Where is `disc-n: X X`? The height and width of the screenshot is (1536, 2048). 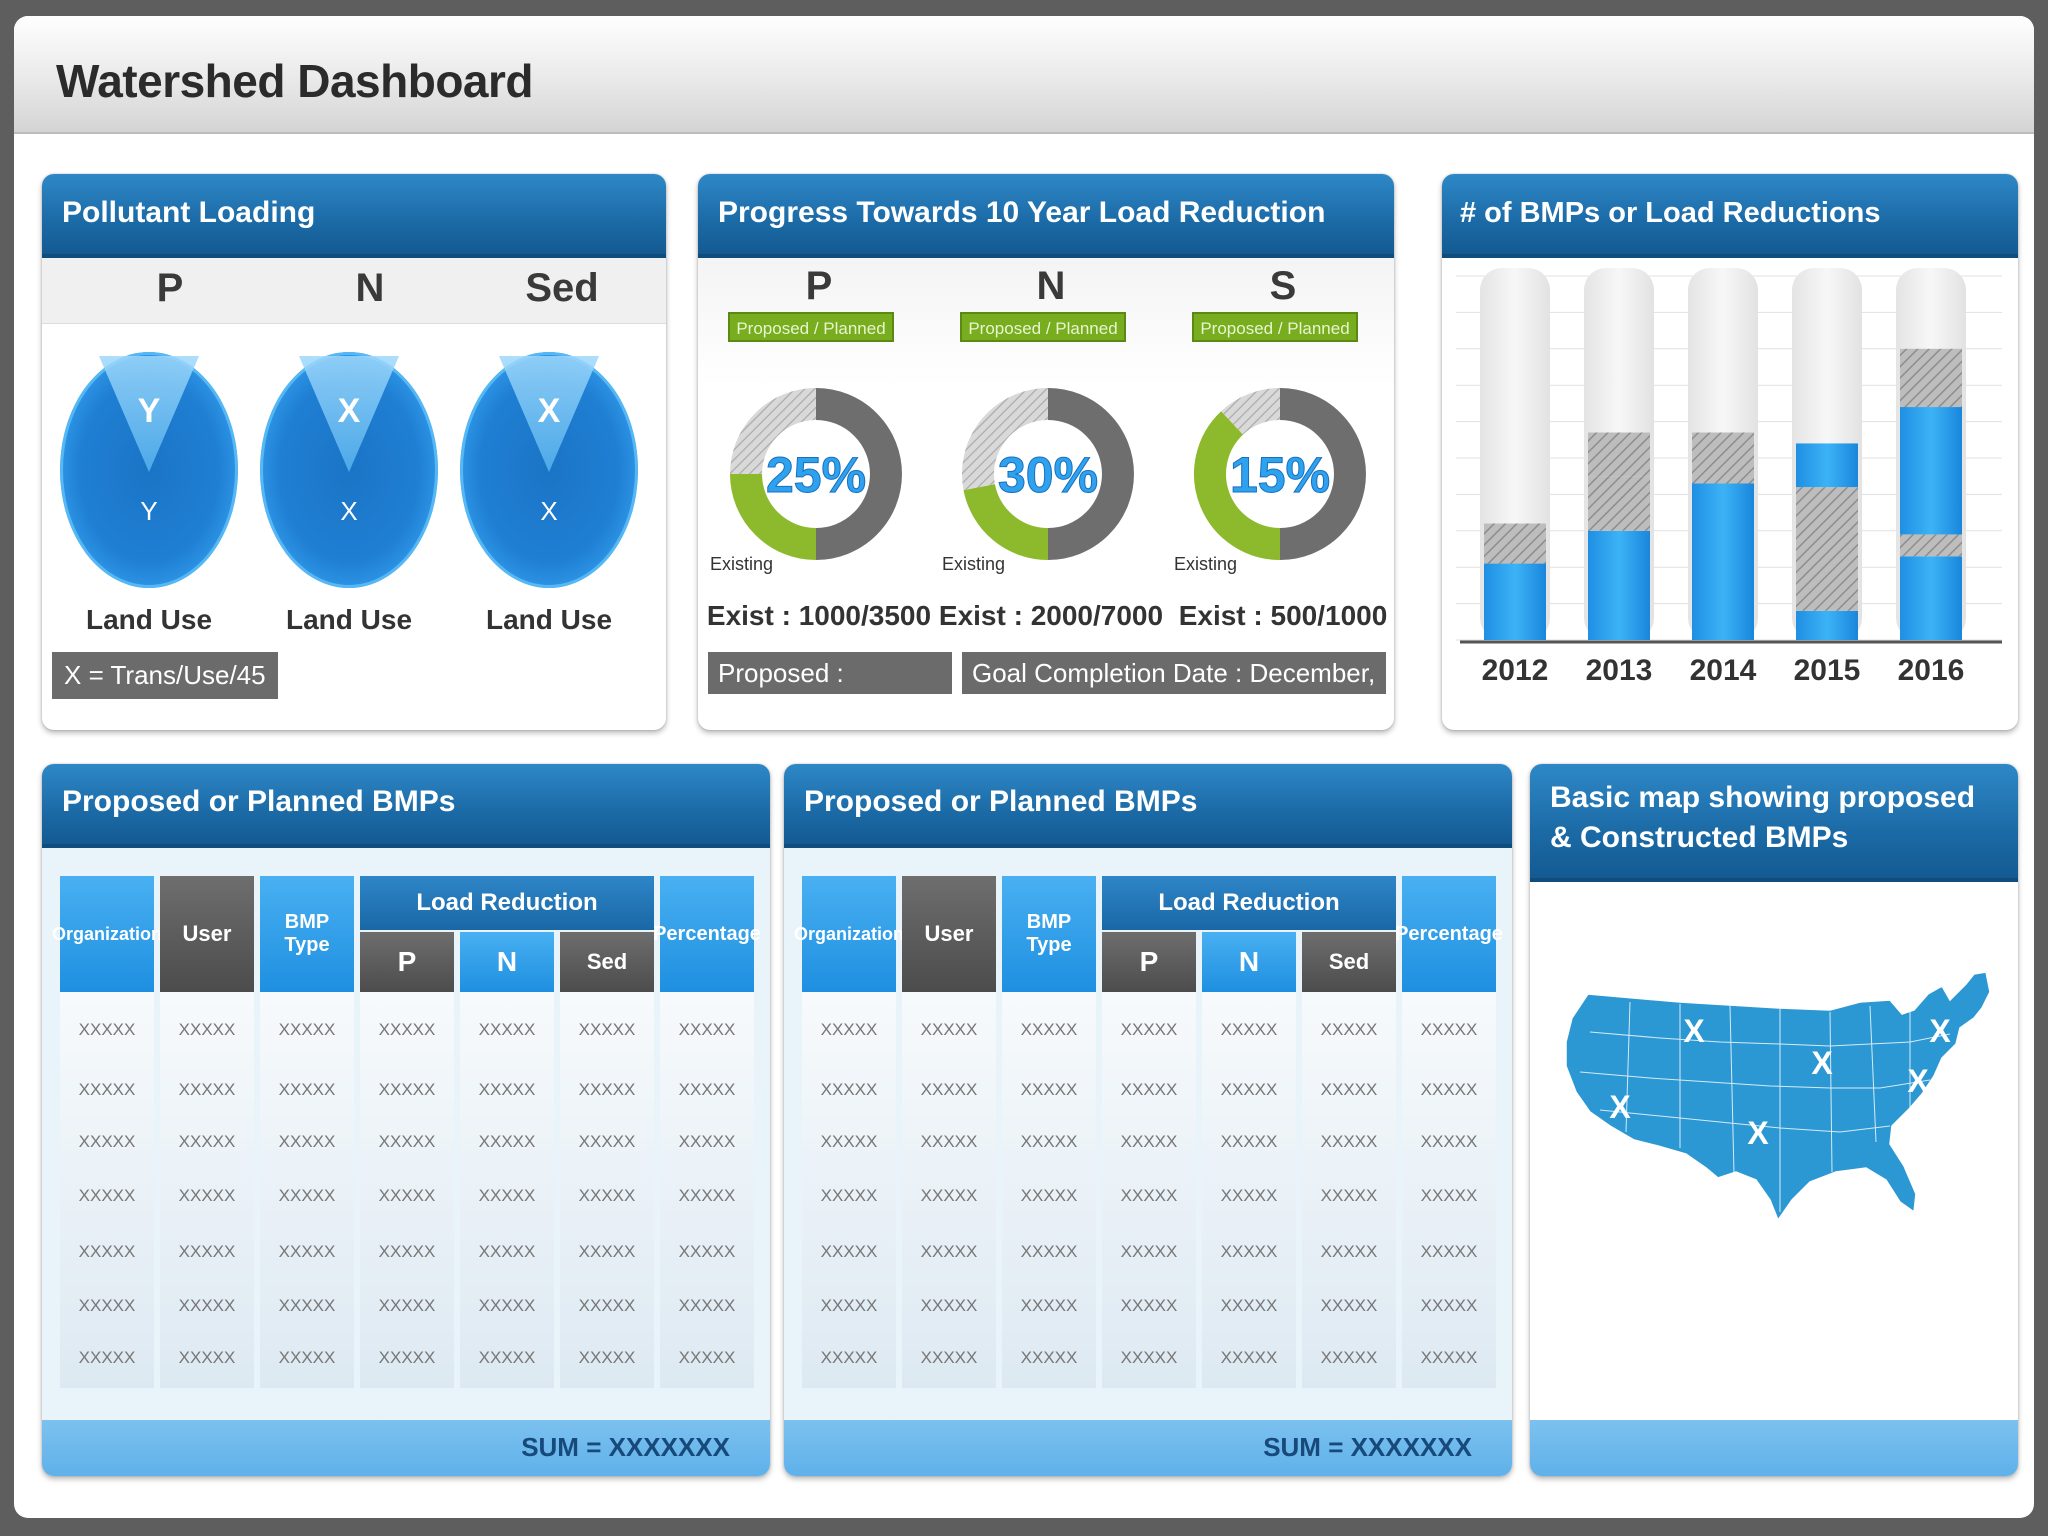 disc-n: X X is located at coordinates (349, 470).